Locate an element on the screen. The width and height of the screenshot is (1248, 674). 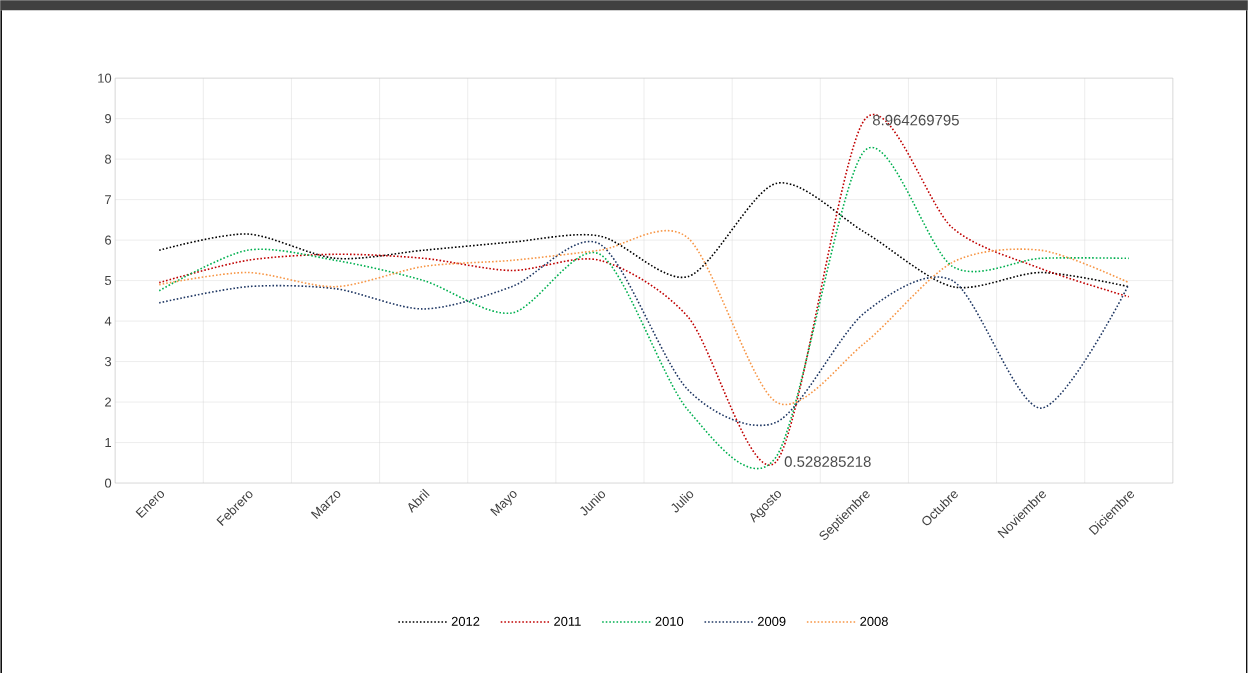
y-tick-label: 3 is located at coordinates (108, 362).